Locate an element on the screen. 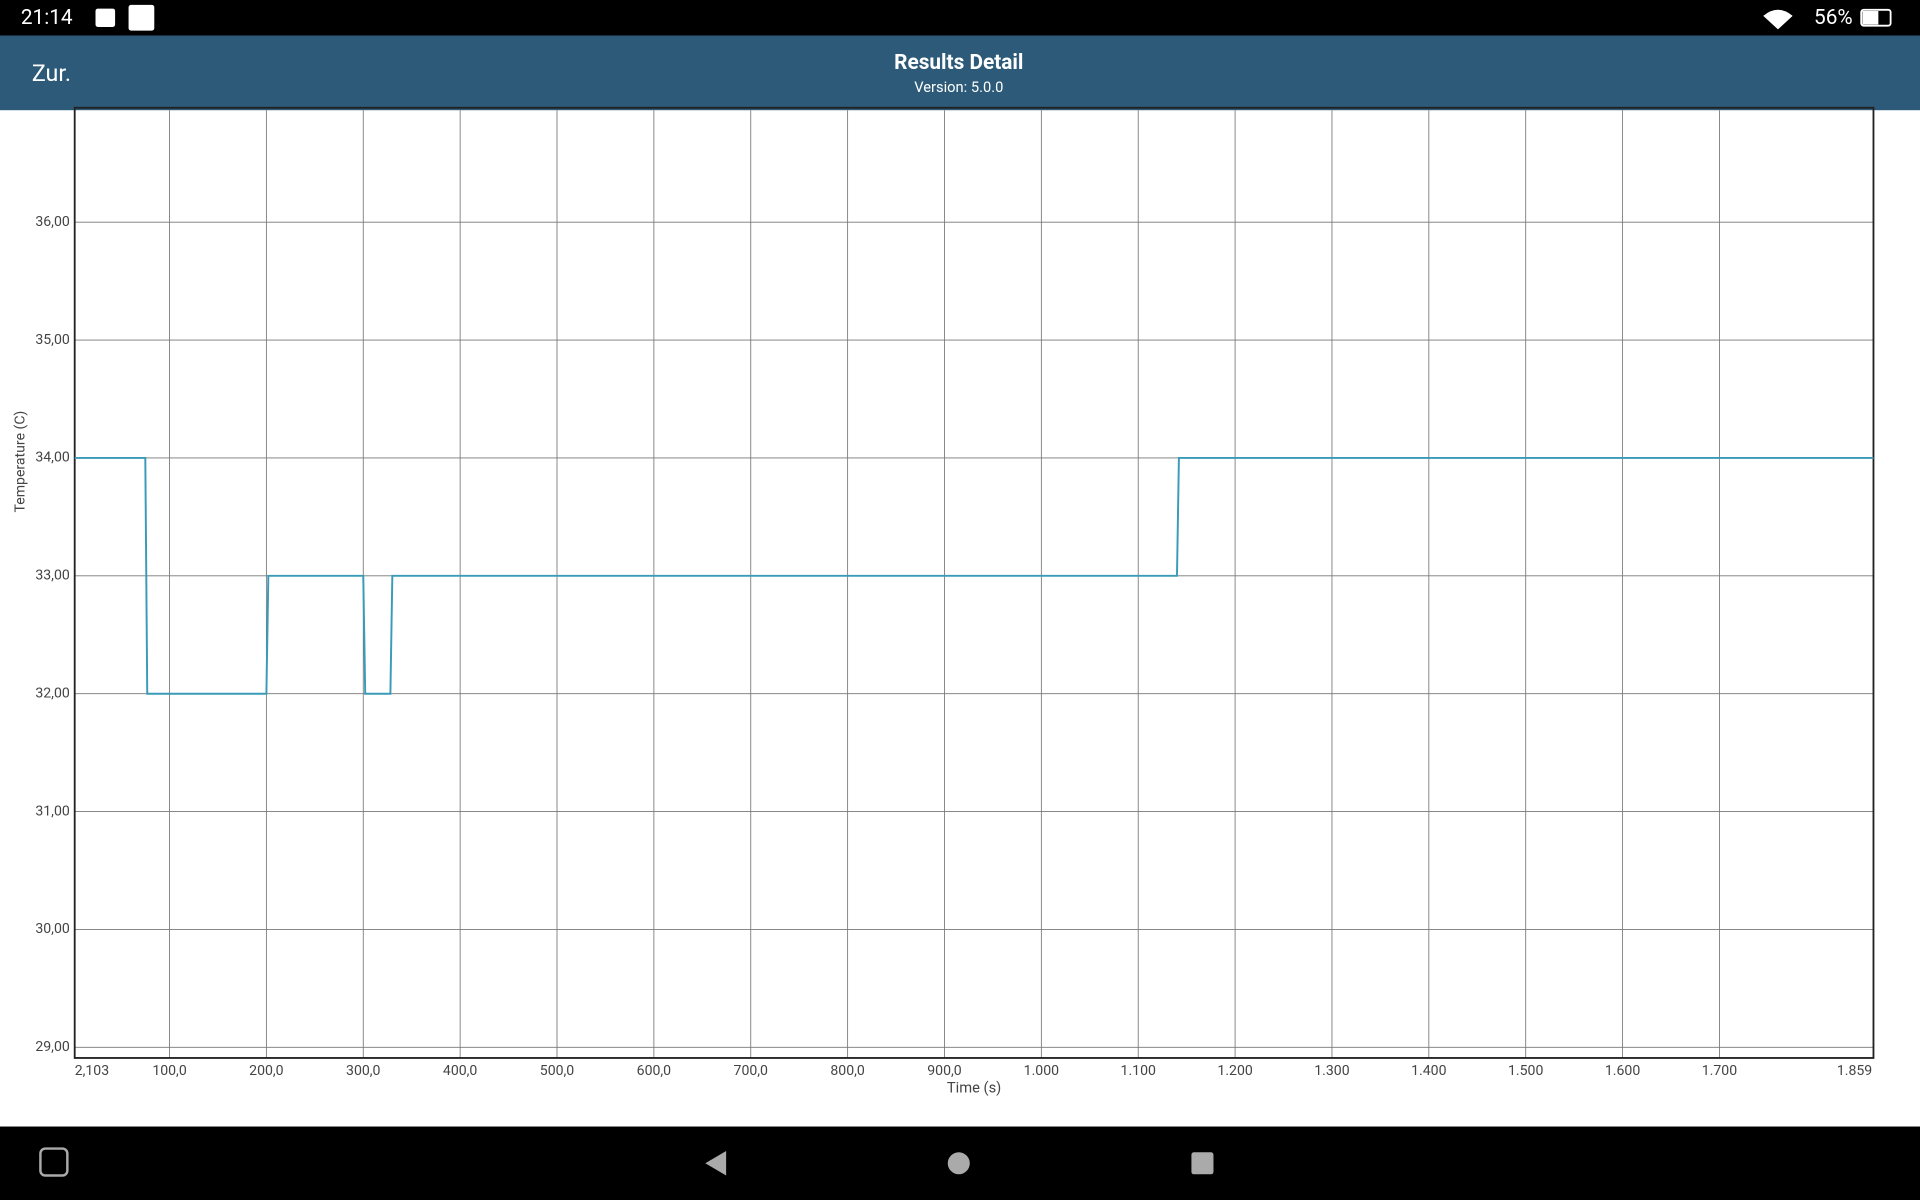 The width and height of the screenshot is (1920, 1200). back-nav is located at coordinates (716, 1163).